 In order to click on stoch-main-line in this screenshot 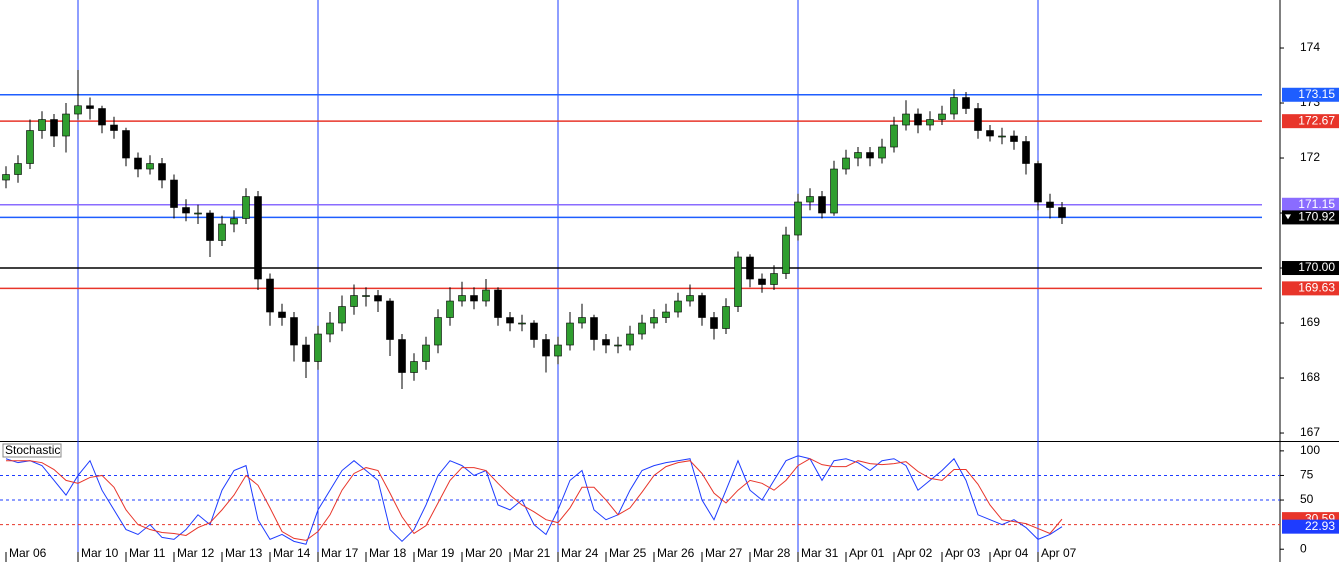, I will do `click(534, 500)`.